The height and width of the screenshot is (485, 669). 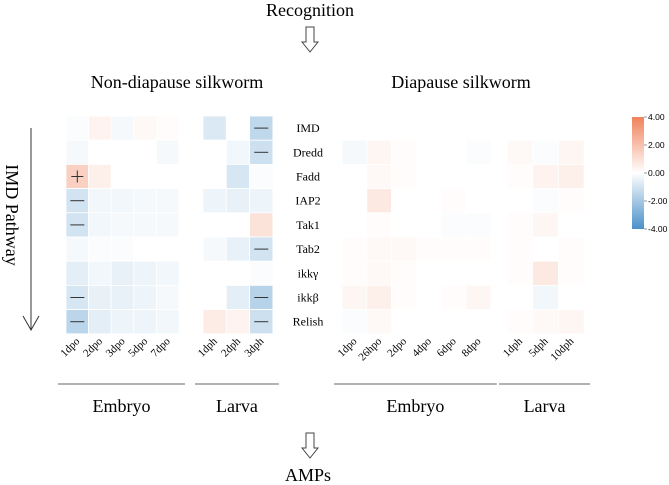 What do you see at coordinates (310, 39) in the screenshot?
I see `down-arrow-icon` at bounding box center [310, 39].